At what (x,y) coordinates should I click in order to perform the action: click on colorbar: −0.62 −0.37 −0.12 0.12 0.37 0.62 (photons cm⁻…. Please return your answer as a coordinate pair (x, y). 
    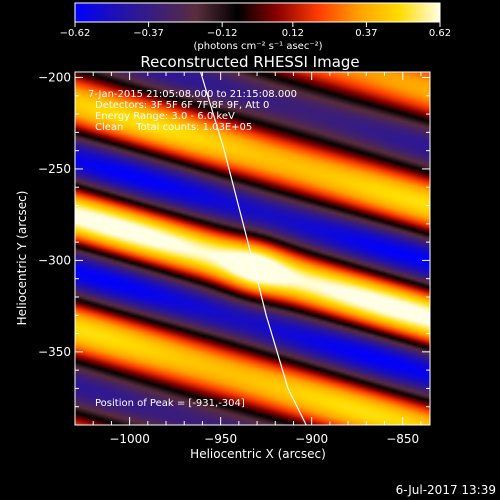
    Looking at the image, I should click on (255, 27).